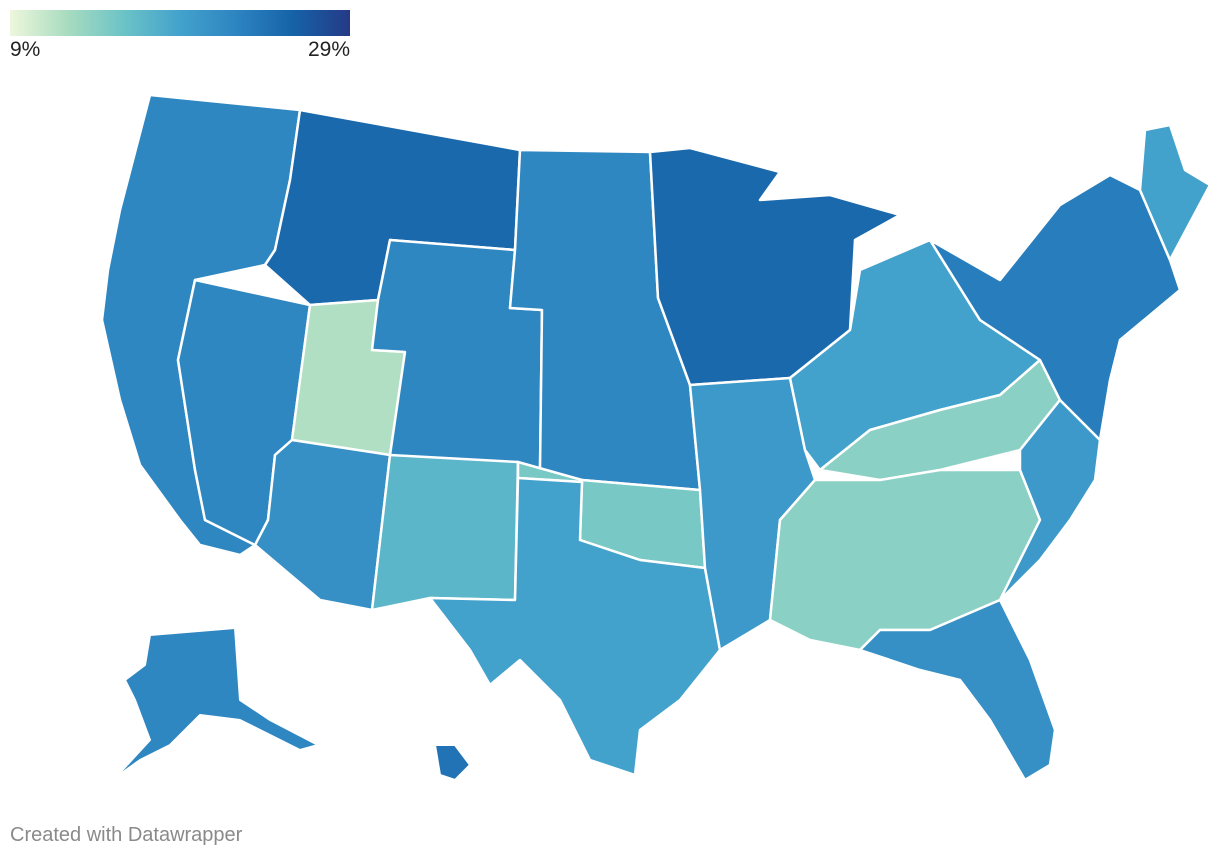 This screenshot has height=860, width=1220. What do you see at coordinates (575, 626) in the screenshot?
I see `region-texas` at bounding box center [575, 626].